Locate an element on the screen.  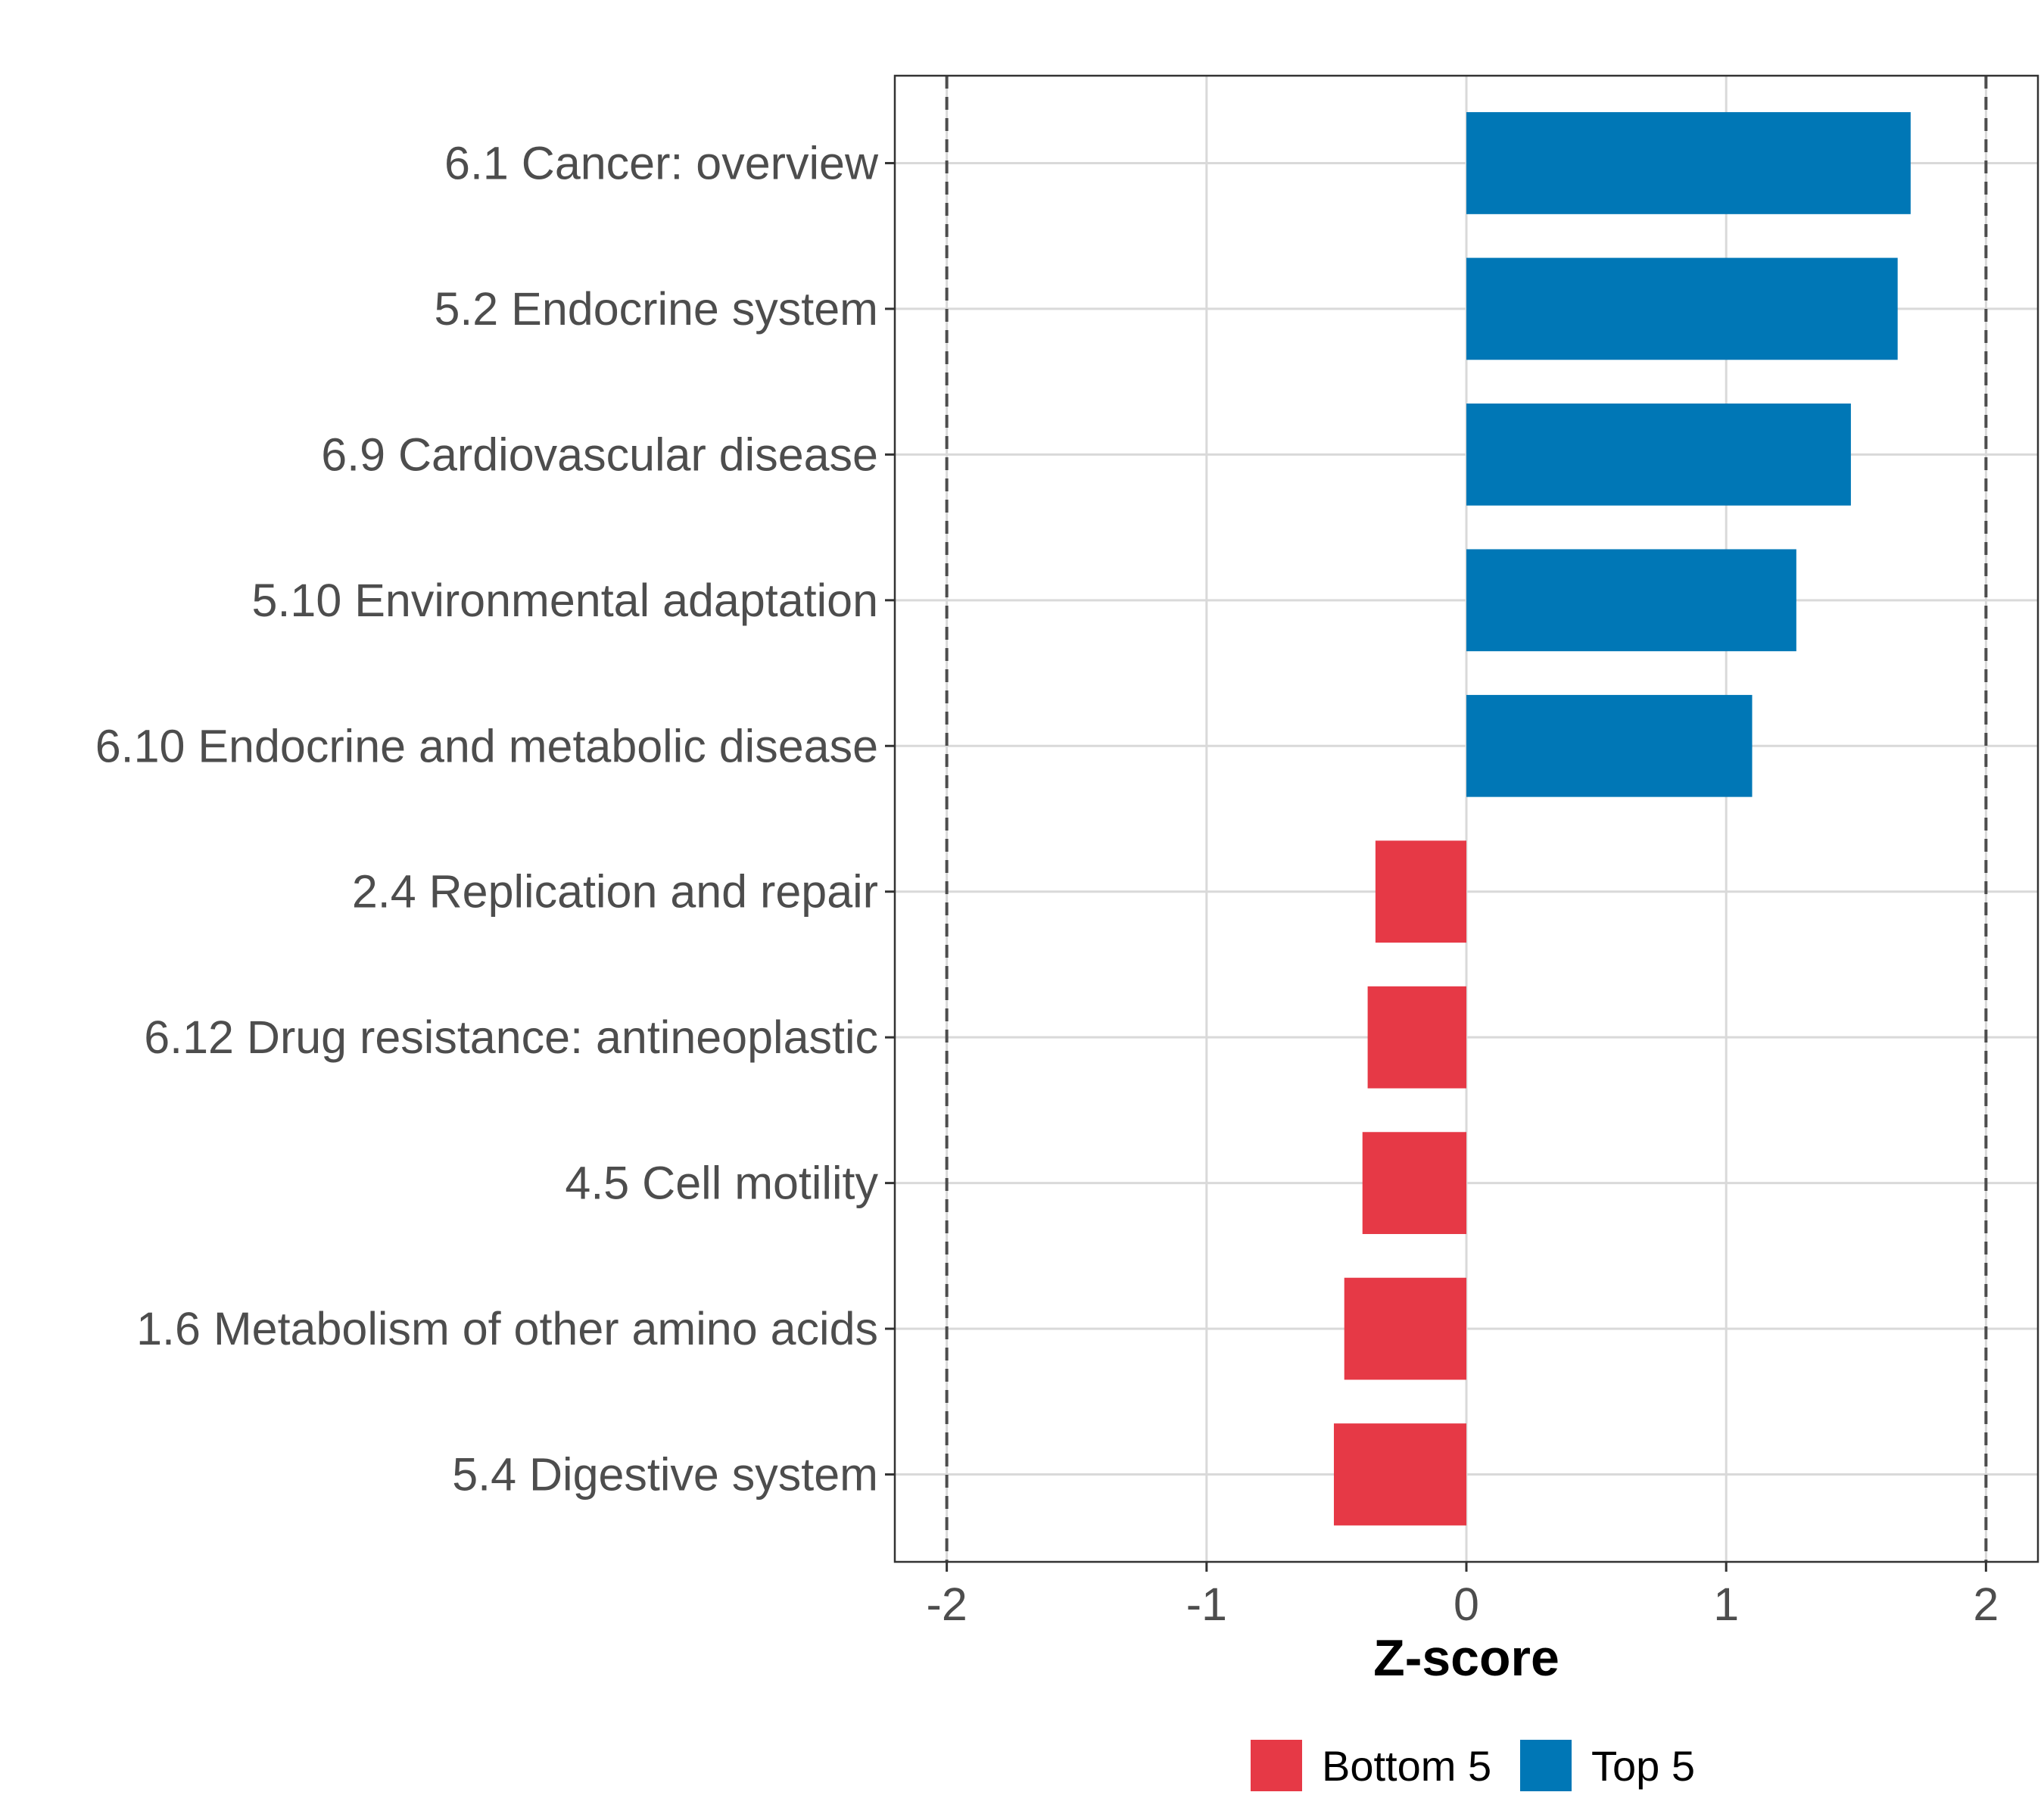
x-axis: -2 -1 0 1 2 is located at coordinates (1463, 1596).